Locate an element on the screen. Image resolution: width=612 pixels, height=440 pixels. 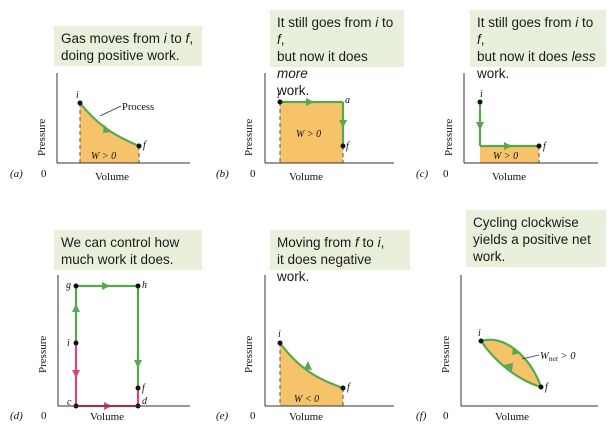
note-c-i: i is located at coordinates (577, 22).